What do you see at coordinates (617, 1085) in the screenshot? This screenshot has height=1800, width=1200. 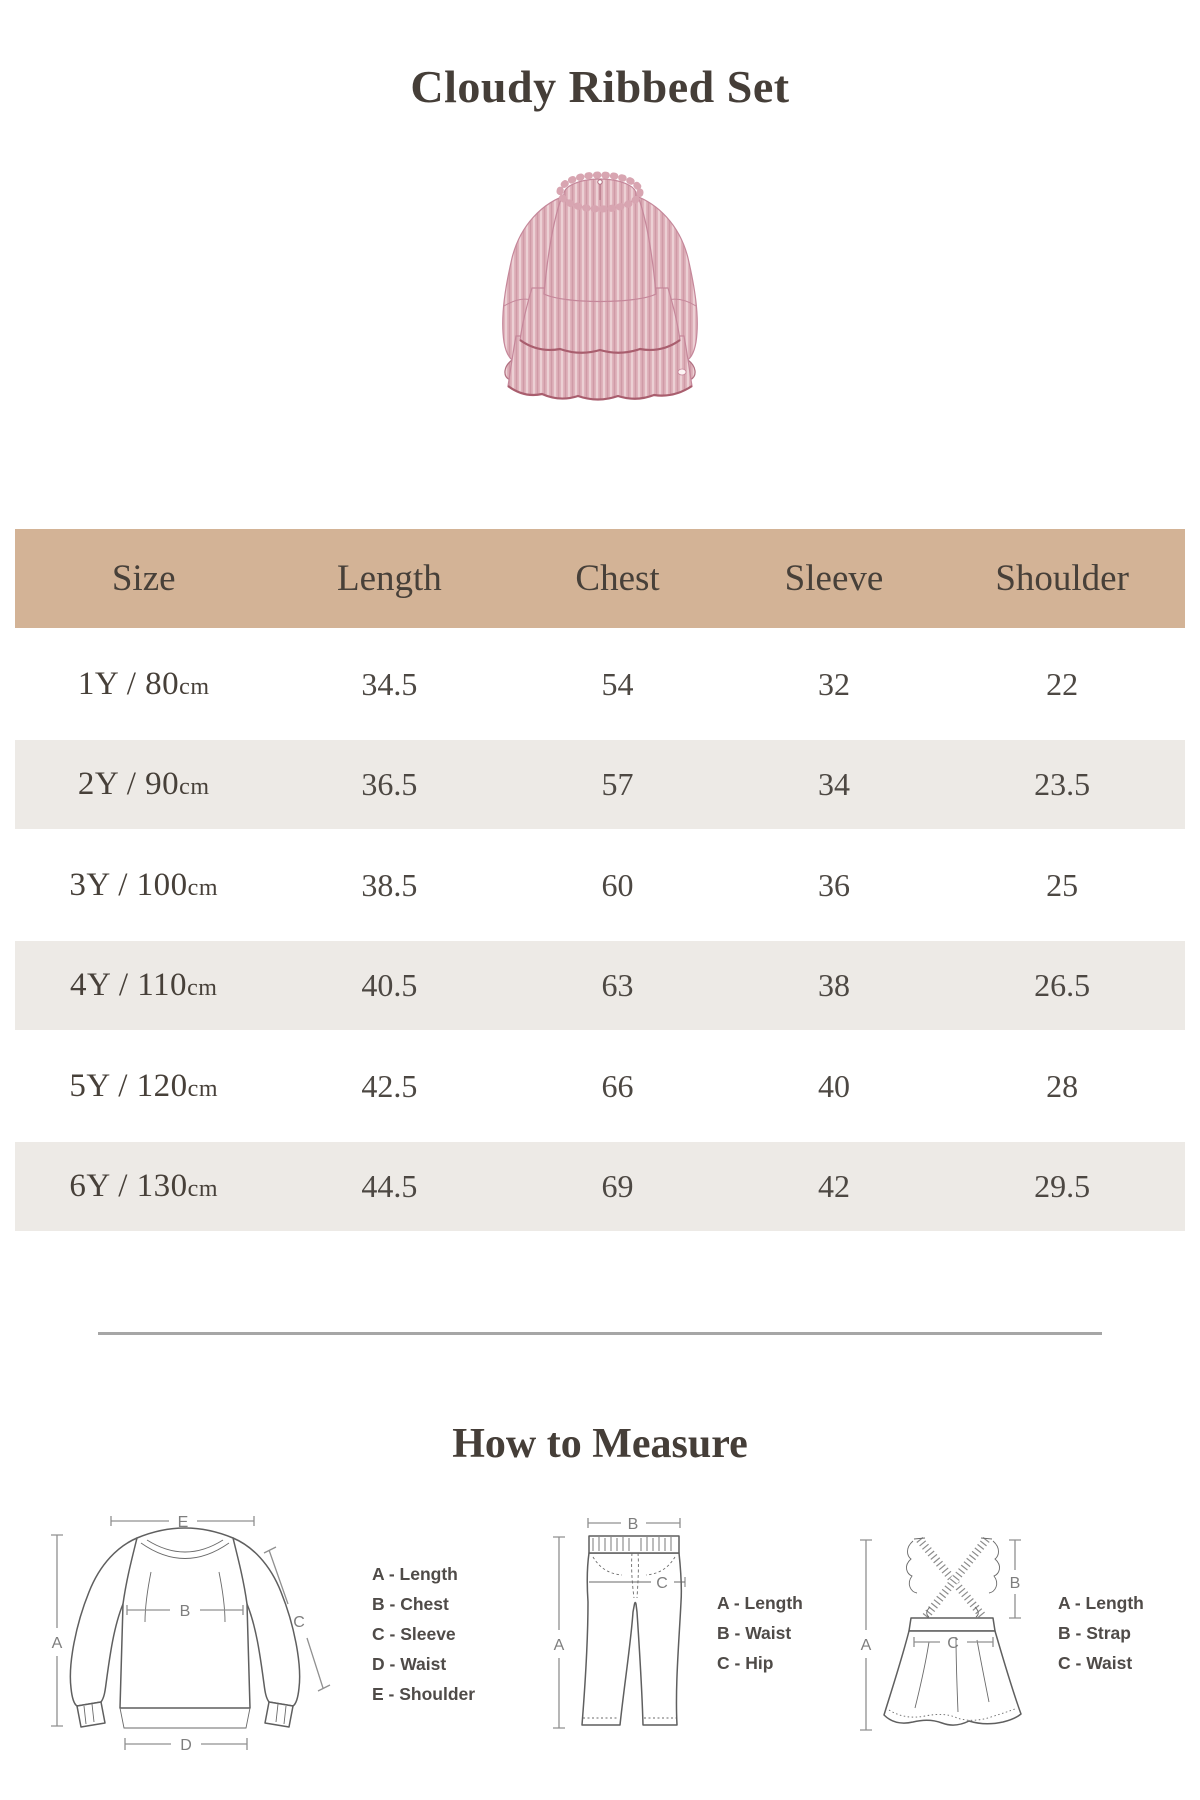 I see `chest-cell: 66` at bounding box center [617, 1085].